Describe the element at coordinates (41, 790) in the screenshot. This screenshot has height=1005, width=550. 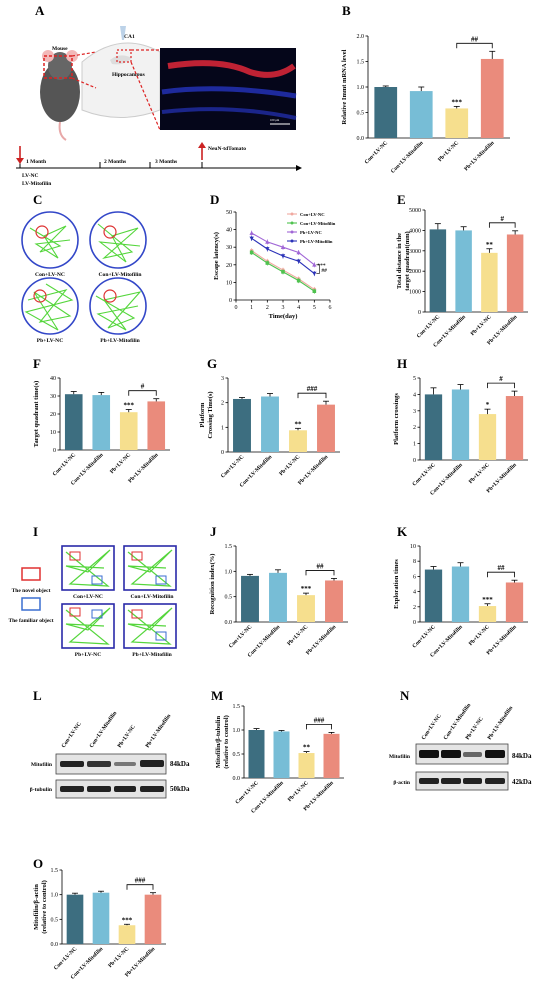
I see `blot-l-band-label-2: β-tubulin` at that location.